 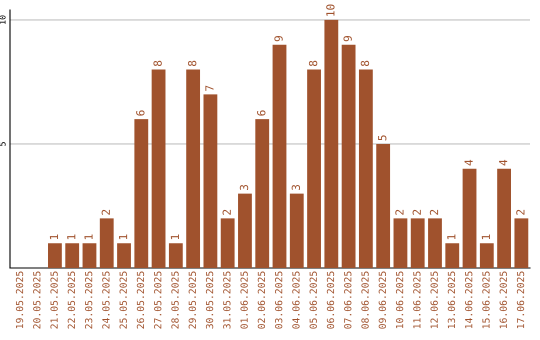 What do you see at coordinates (72, 300) in the screenshot?
I see `x-tick-label: 22.05.2025` at bounding box center [72, 300].